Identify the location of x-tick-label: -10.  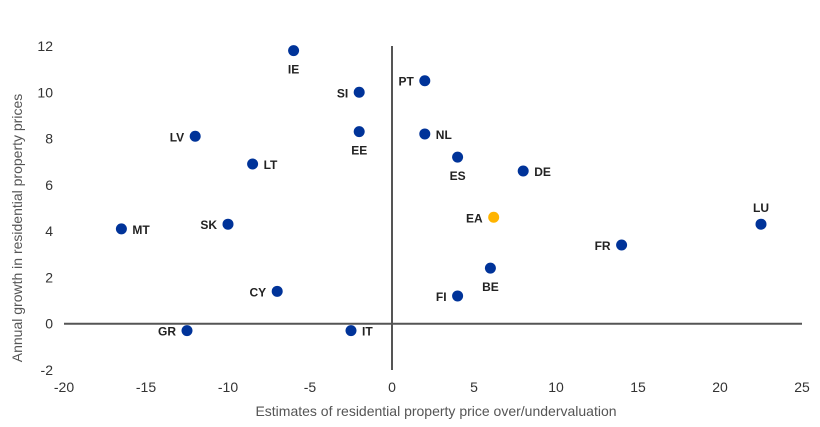
(228, 387).